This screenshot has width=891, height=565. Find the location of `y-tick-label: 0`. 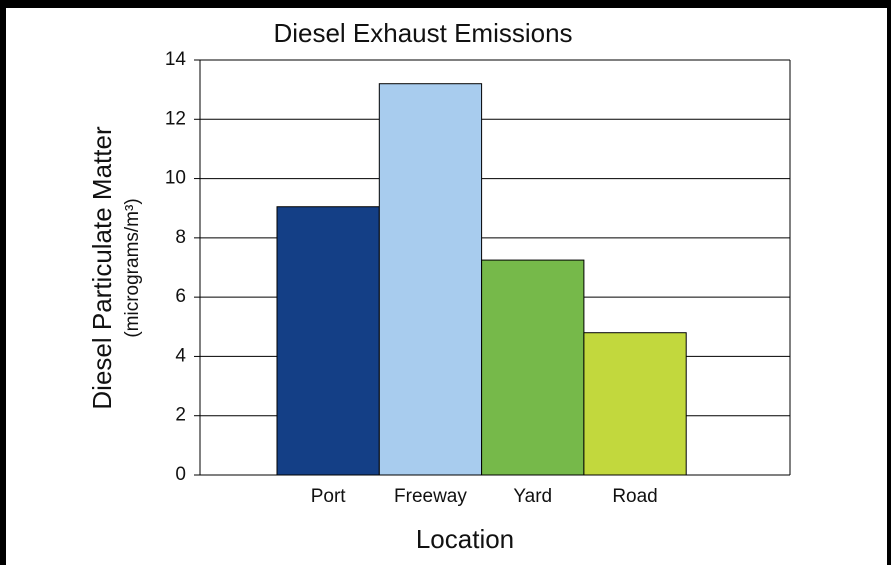

y-tick-label: 0 is located at coordinates (180, 474).